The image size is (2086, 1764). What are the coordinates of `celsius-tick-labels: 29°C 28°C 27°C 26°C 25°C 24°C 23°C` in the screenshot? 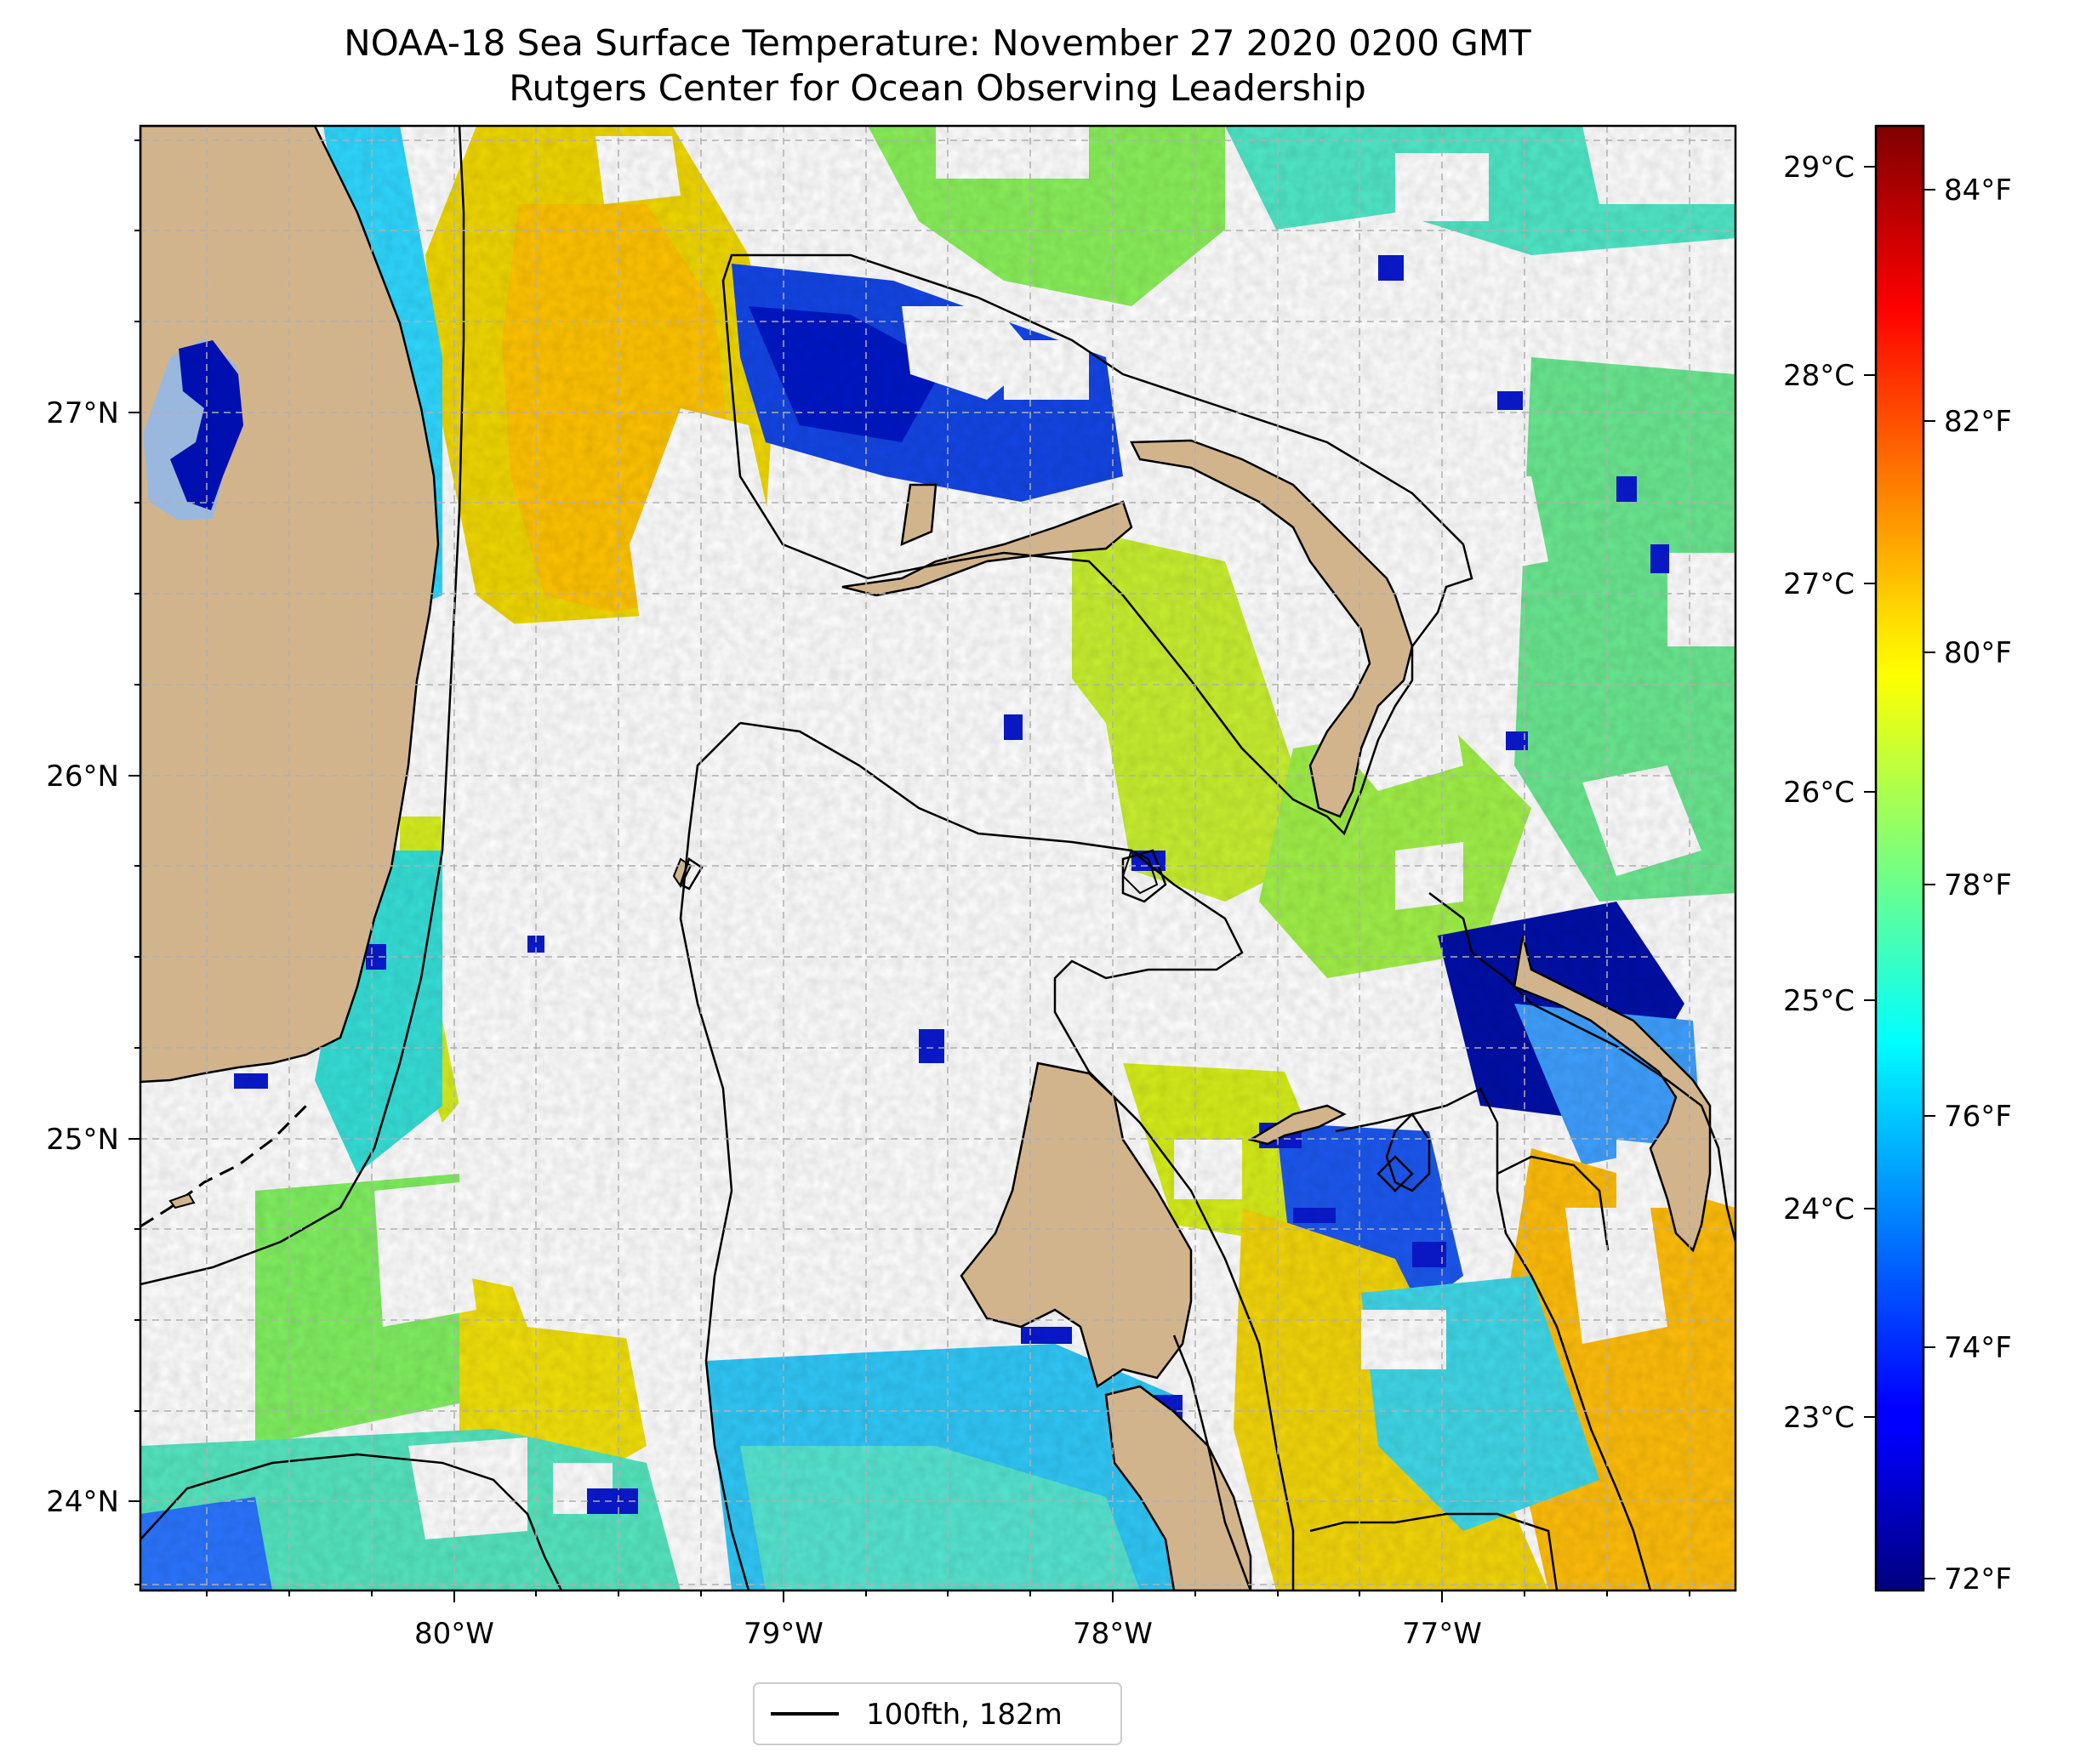 It's located at (1819, 793).